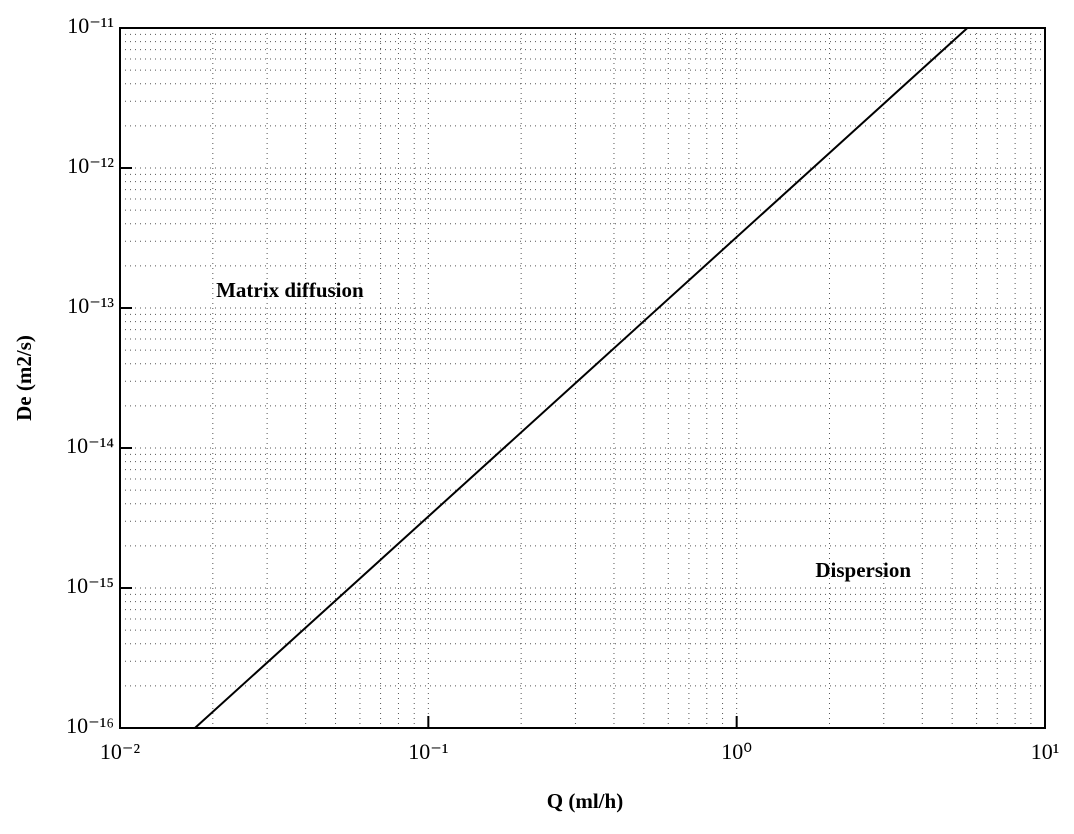 This screenshot has width=1074, height=834. What do you see at coordinates (428, 751) in the screenshot?
I see `x-tick-label: 10⁻¹` at bounding box center [428, 751].